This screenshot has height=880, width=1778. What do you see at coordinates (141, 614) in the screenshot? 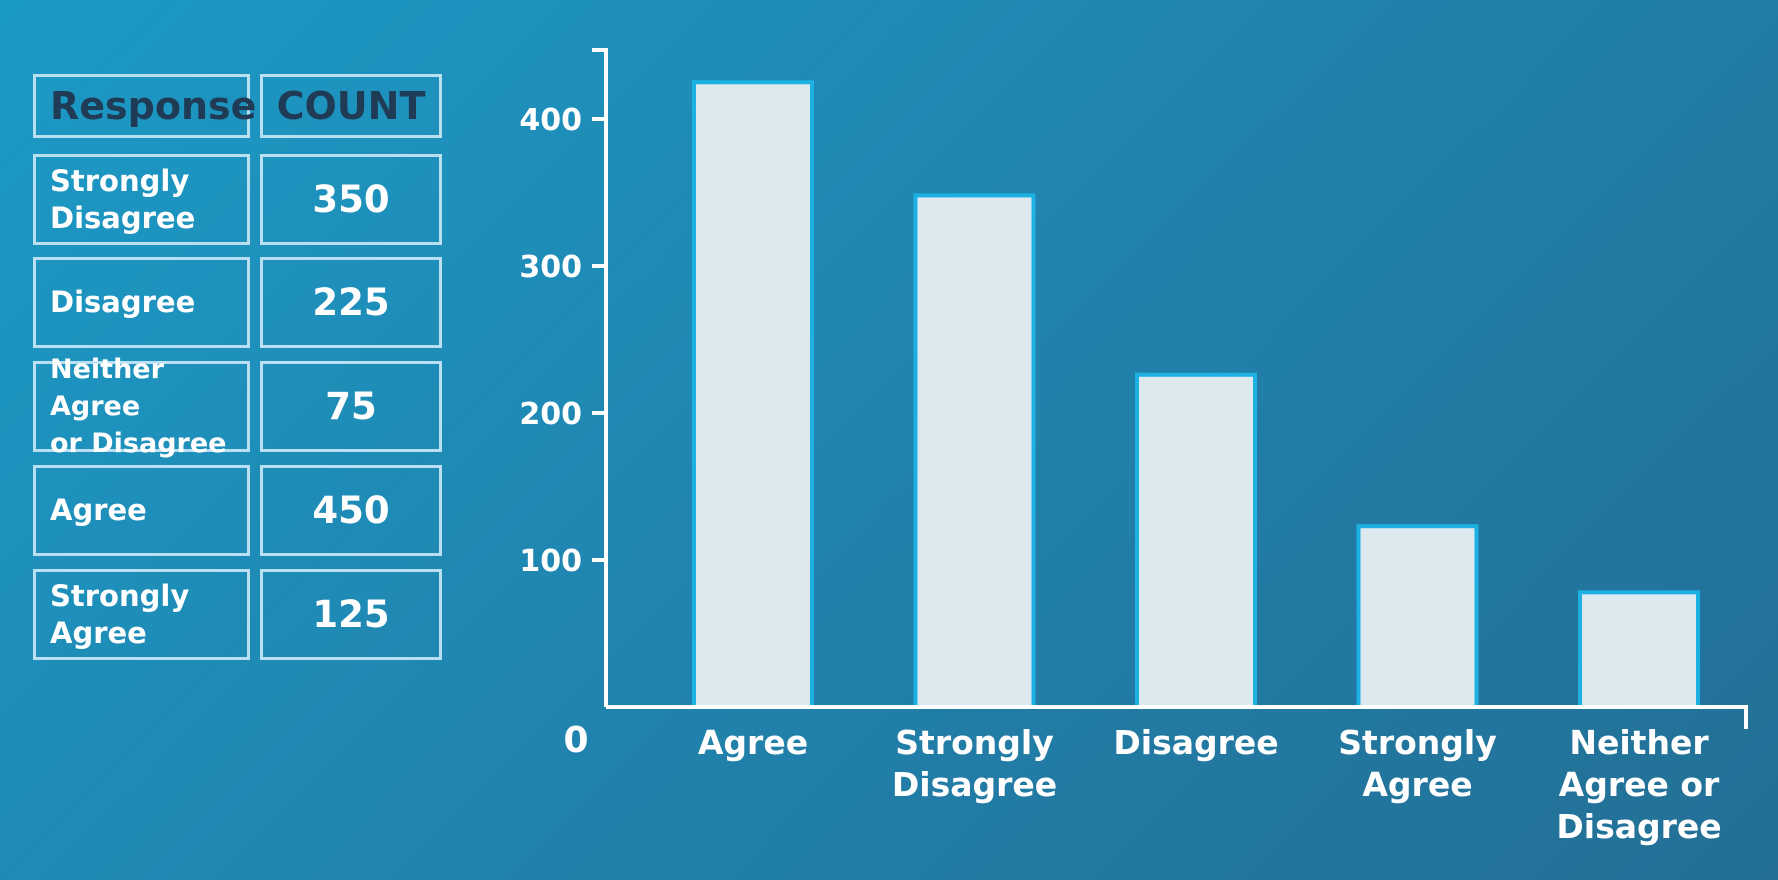
I see `response-cell: Strongly Agree` at bounding box center [141, 614].